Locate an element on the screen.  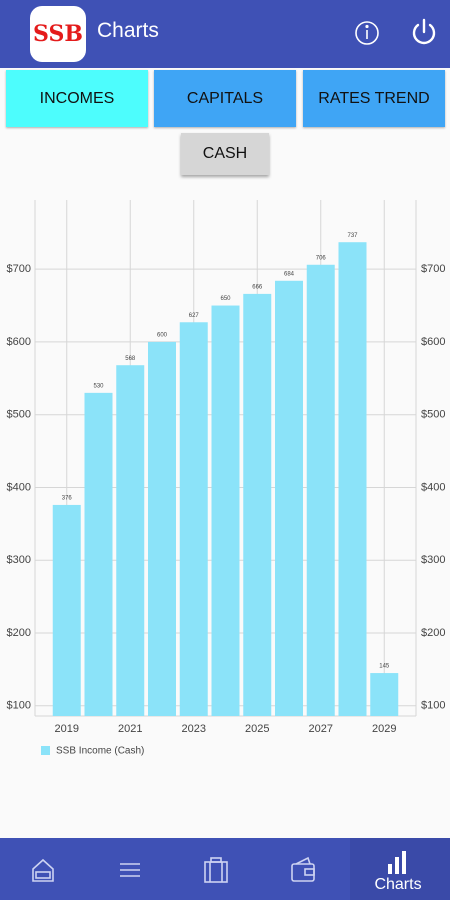
data-label: 600 is located at coordinates (162, 335).